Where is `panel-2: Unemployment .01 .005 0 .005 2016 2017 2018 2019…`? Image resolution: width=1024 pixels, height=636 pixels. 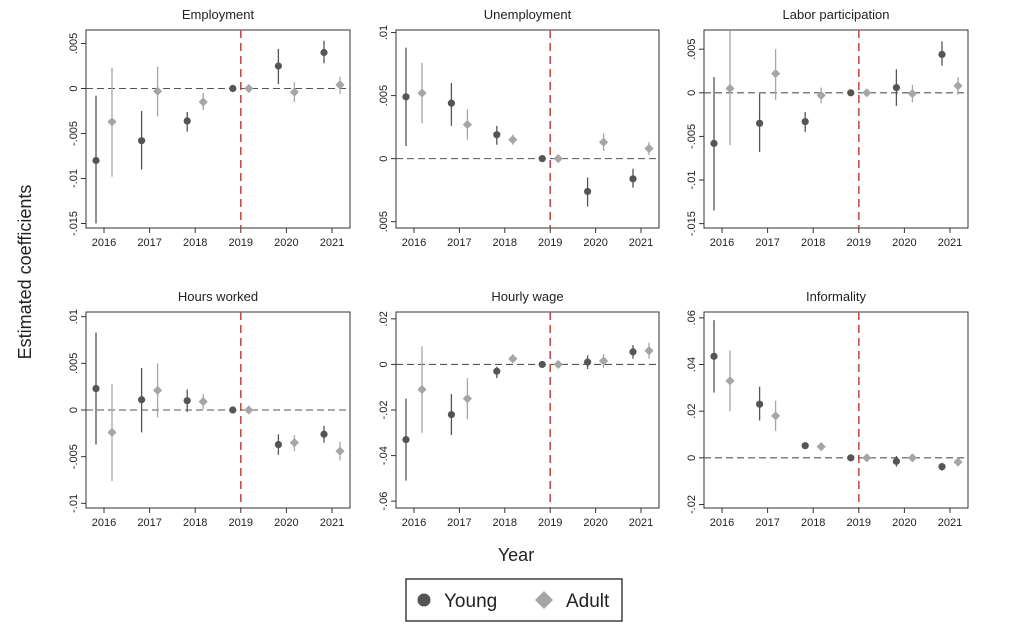 panel-2: Unemployment .01 .005 0 .005 2016 2017 2018 2019… is located at coordinates (519, 128).